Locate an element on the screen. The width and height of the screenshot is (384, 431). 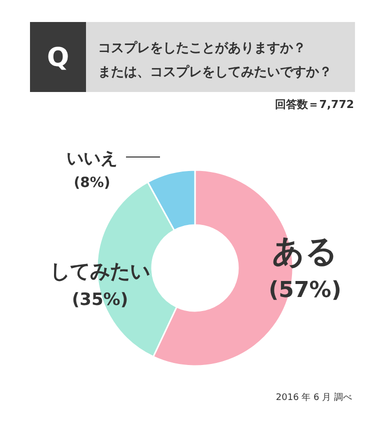
text: 2016 年 6 月 調べ is located at coordinates (314, 397).